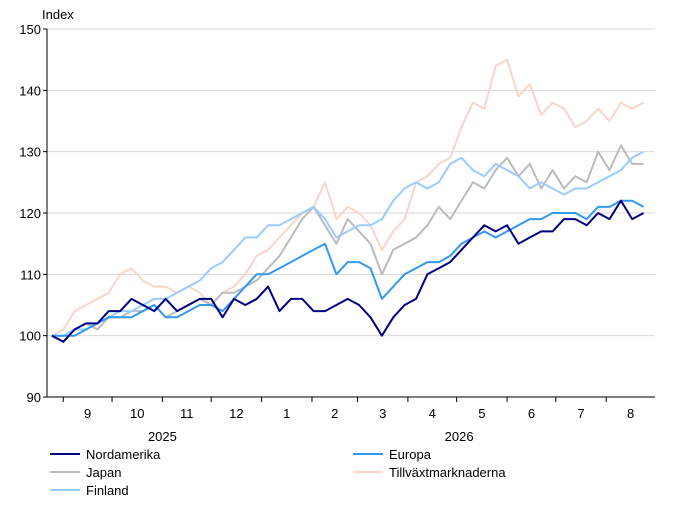 This screenshot has height=510, width=680. Describe the element at coordinates (30, 29) in the screenshot. I see `y-tick-label: 150` at that location.